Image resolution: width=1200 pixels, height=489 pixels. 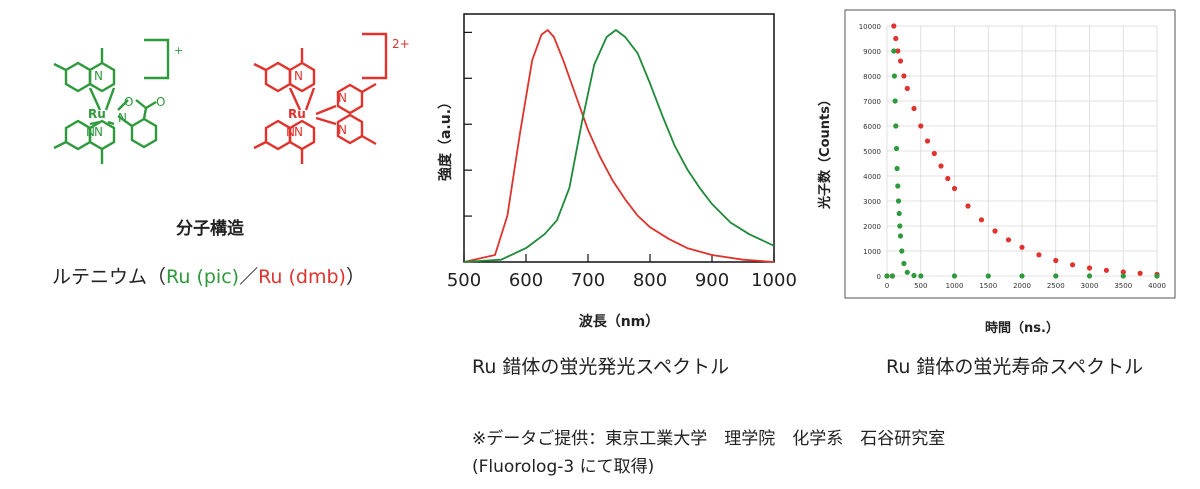 I want to click on x-tick-label: 3000, so click(x=1090, y=286).